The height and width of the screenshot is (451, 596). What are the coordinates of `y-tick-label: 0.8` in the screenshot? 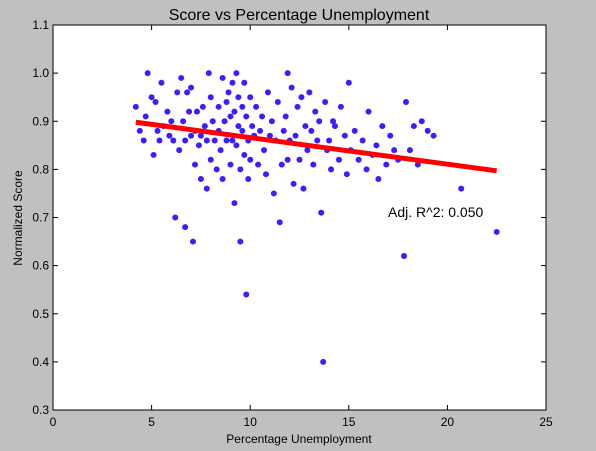 It's located at (40, 169).